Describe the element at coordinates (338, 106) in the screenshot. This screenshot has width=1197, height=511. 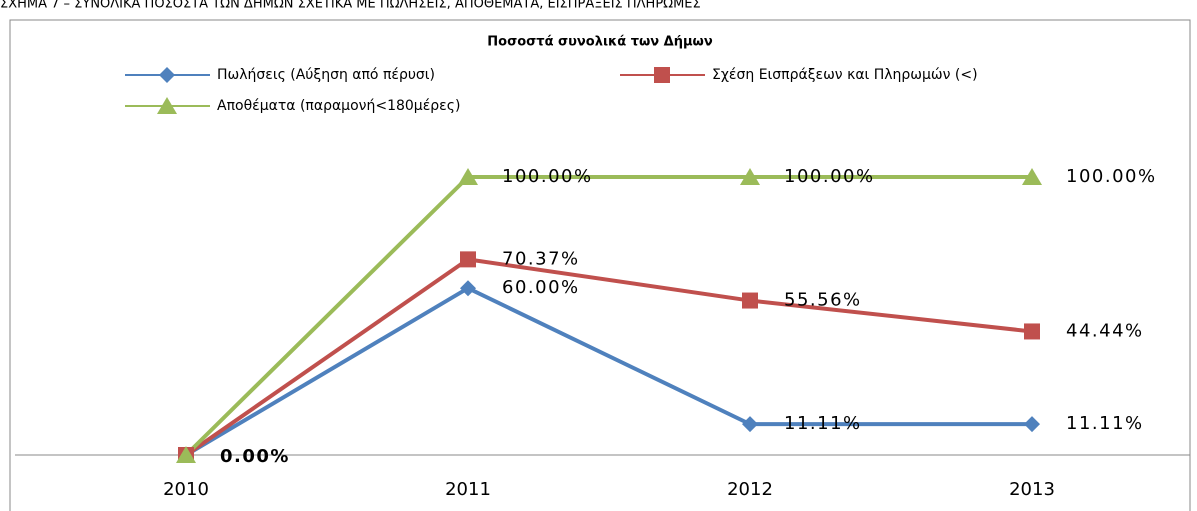
I see `legend-label: Αποθέματα (παραμονή<180μέρες)` at that location.